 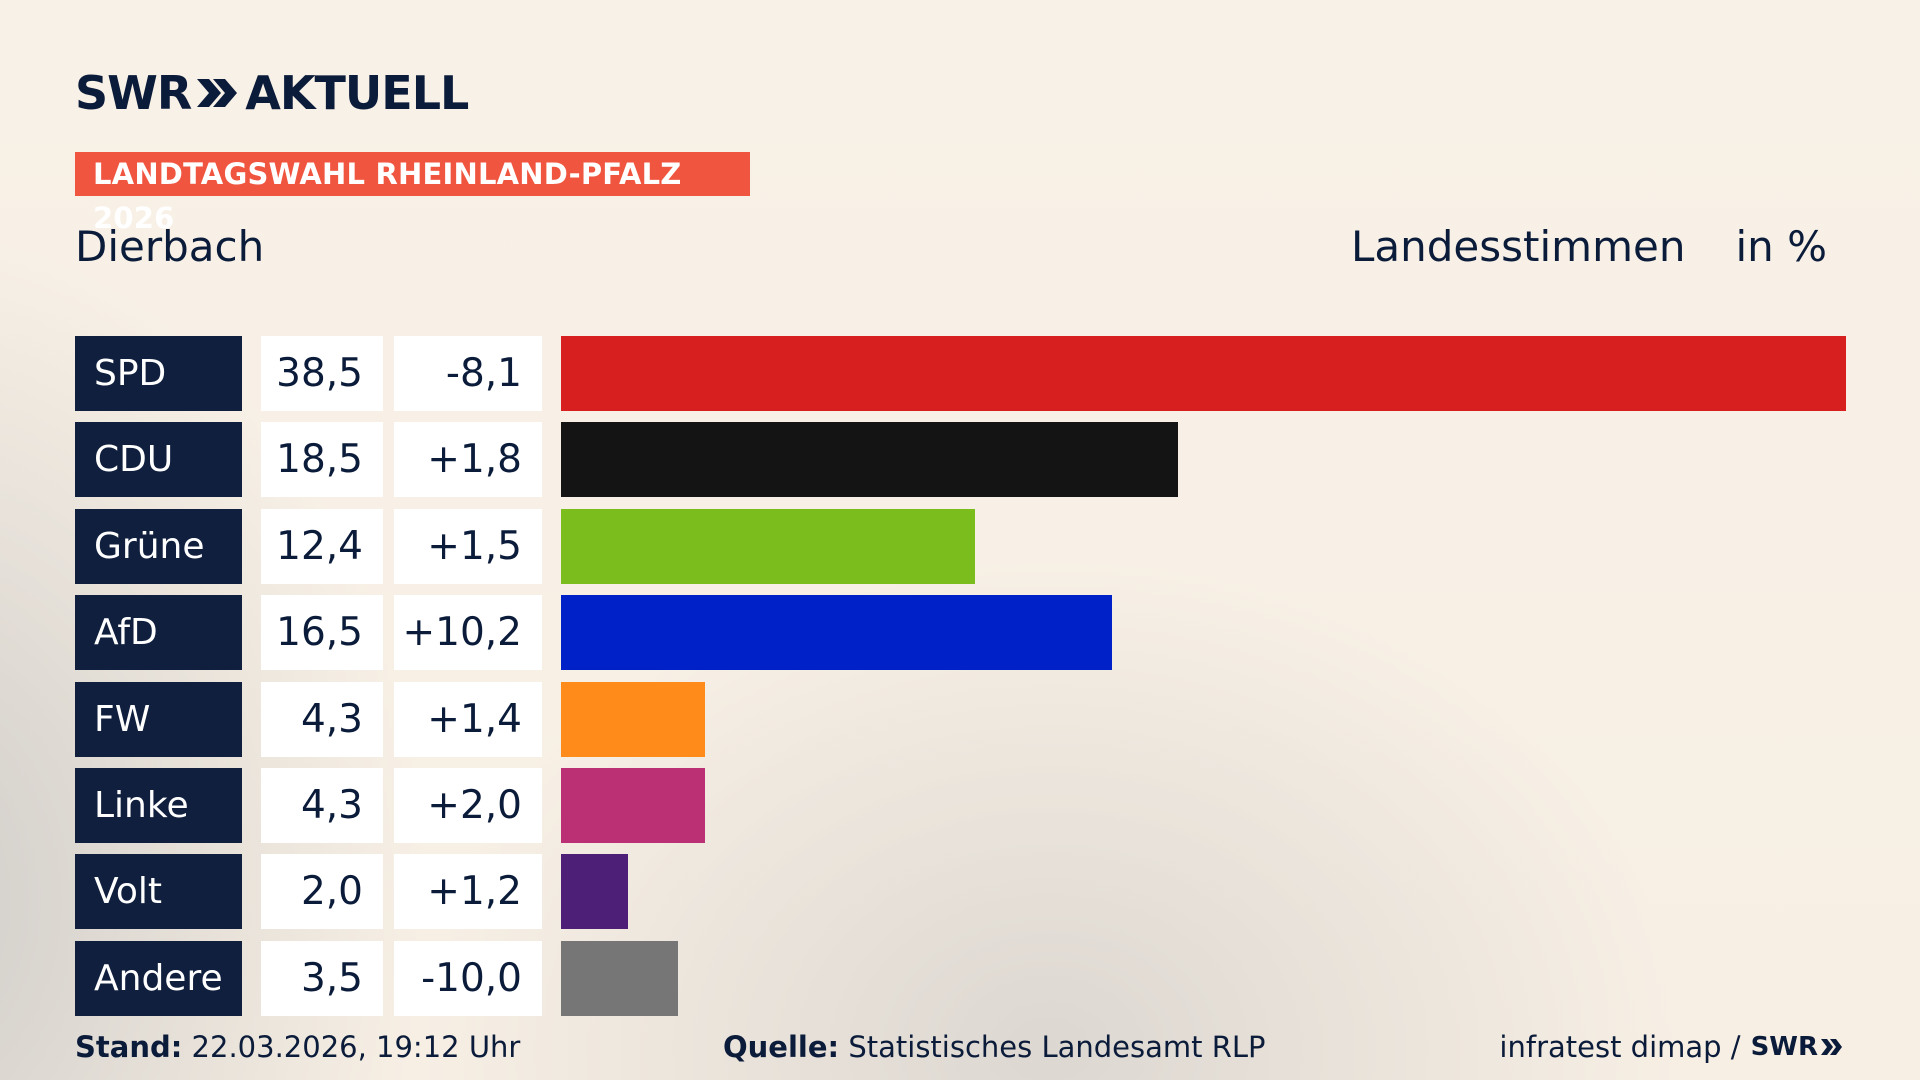 What do you see at coordinates (158, 373) in the screenshot?
I see `party-label: SPD` at bounding box center [158, 373].